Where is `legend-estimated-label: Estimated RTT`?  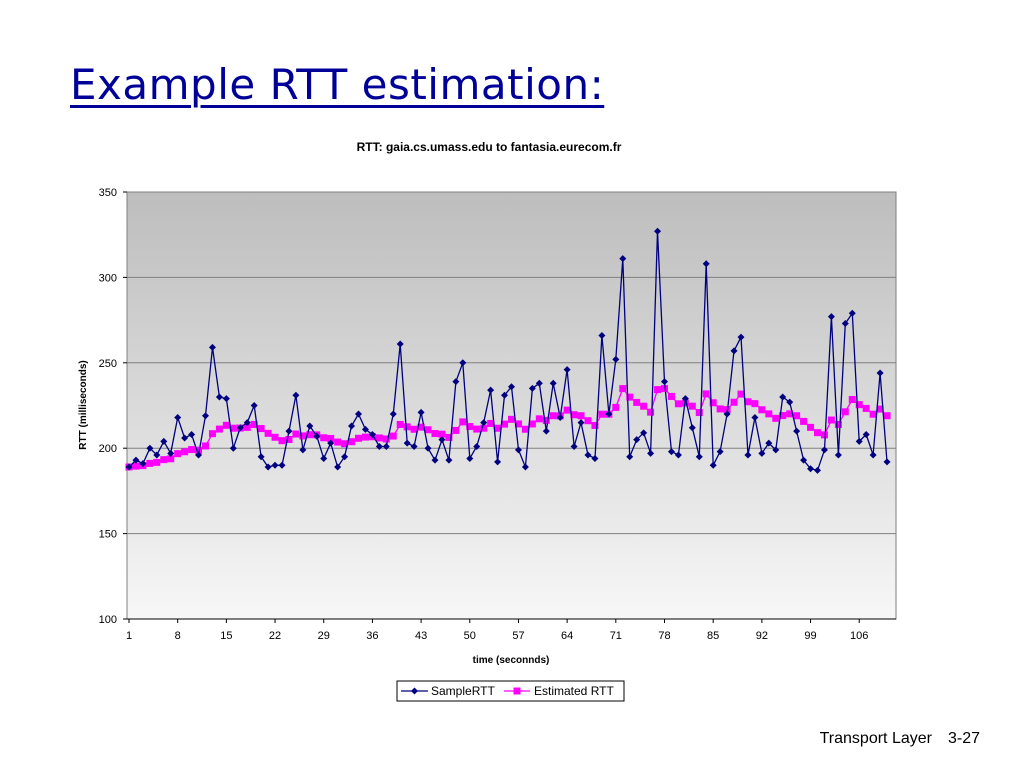
legend-estimated-label: Estimated RTT is located at coordinates (574, 691).